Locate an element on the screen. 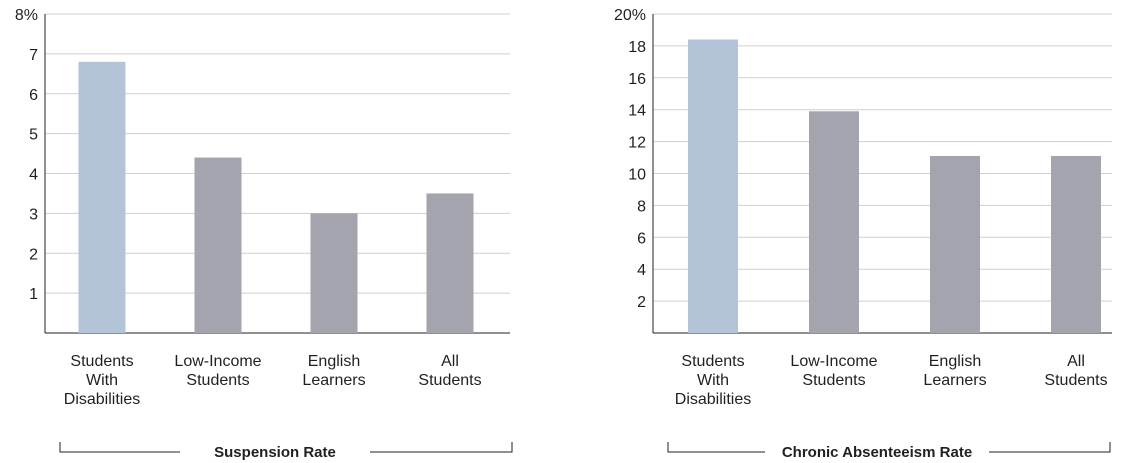  y-tick-label: 3 is located at coordinates (33, 214).